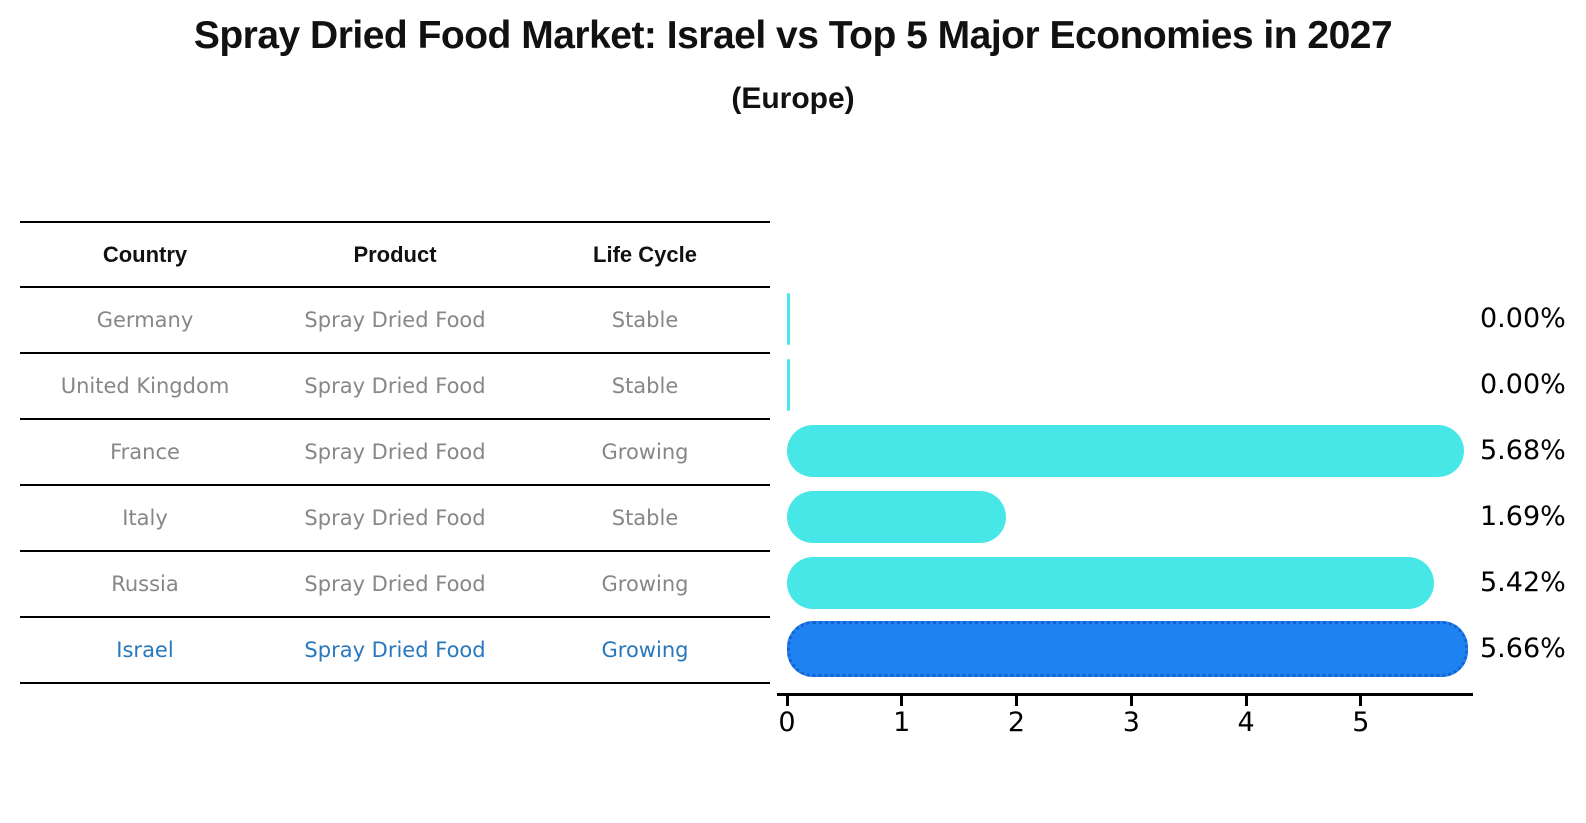 The height and width of the screenshot is (823, 1586). What do you see at coordinates (1523, 582) in the screenshot?
I see `value-label: 5.42%` at bounding box center [1523, 582].